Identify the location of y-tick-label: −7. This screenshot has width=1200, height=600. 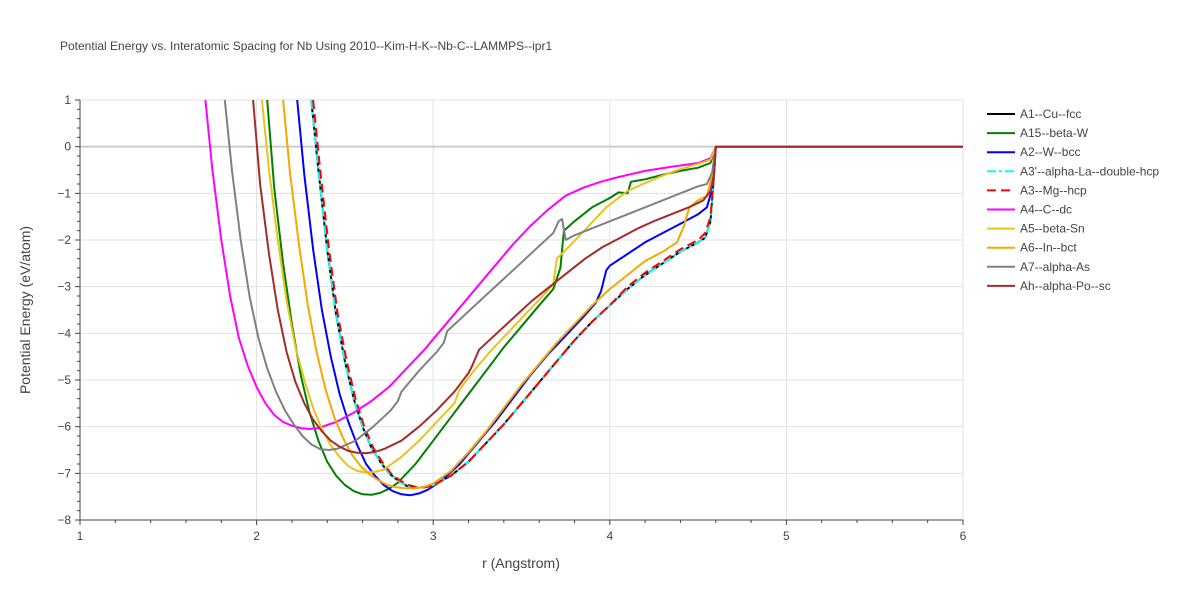
(64, 473).